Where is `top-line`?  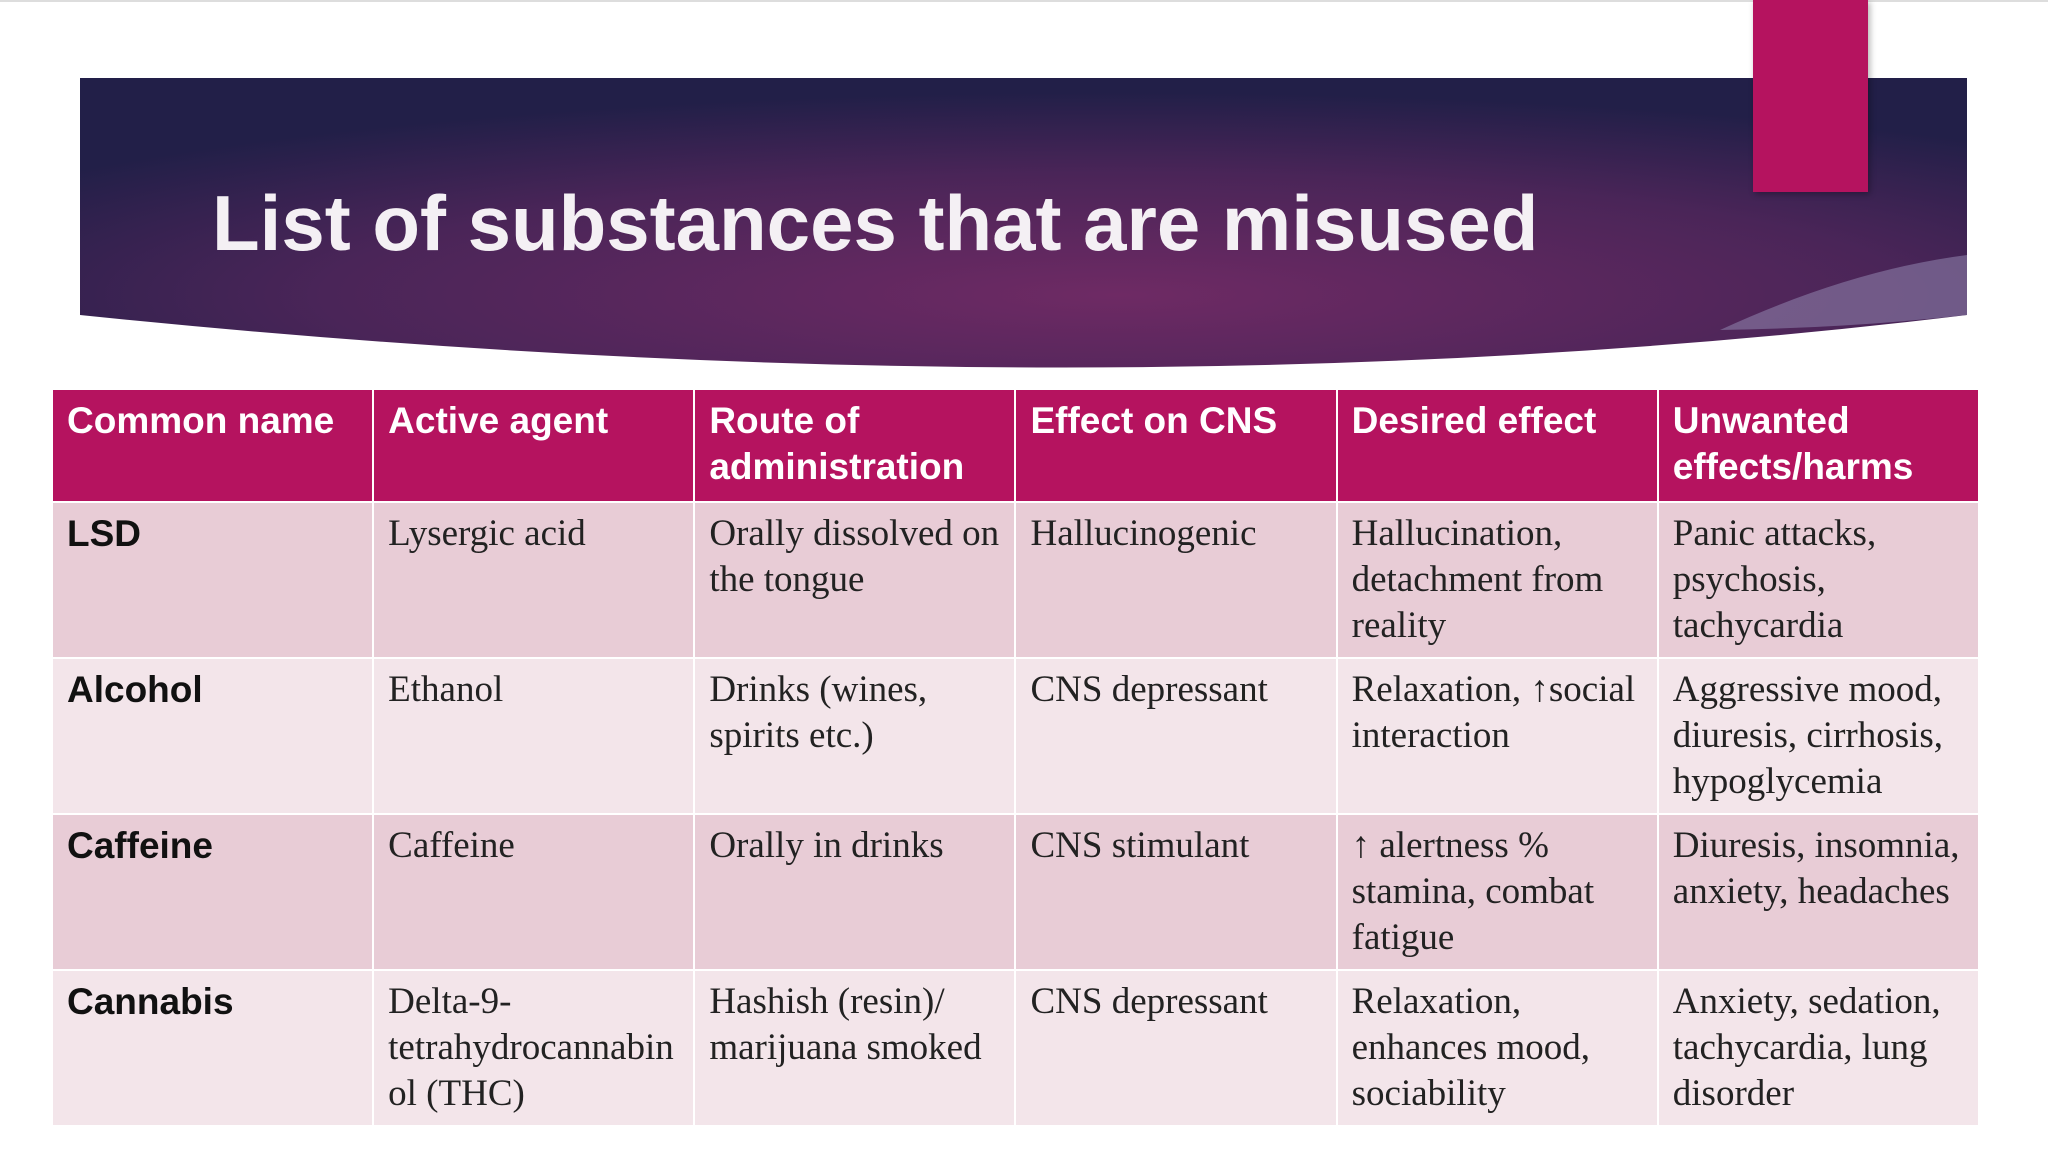
top-line is located at coordinates (1024, 1).